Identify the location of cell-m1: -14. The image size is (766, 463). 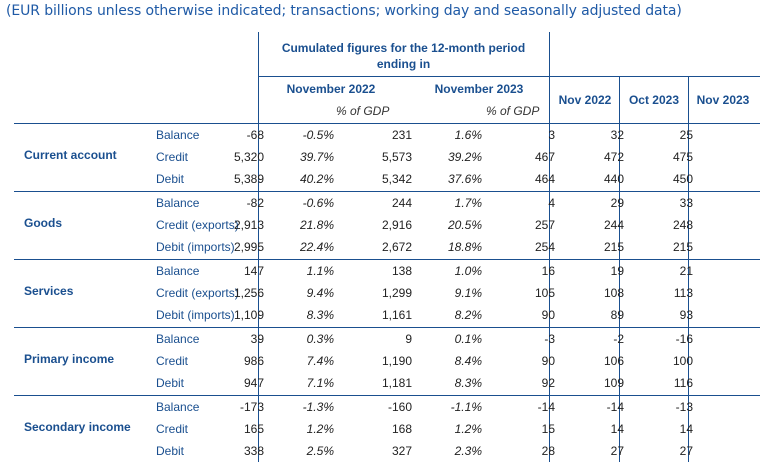
(546, 407).